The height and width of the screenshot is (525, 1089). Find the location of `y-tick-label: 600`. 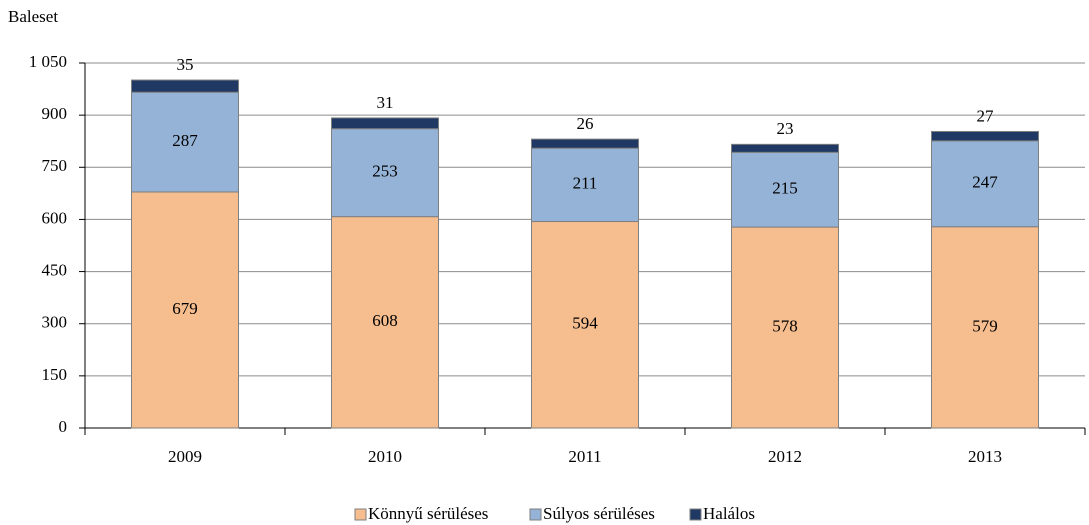

y-tick-label: 600 is located at coordinates (55, 217).